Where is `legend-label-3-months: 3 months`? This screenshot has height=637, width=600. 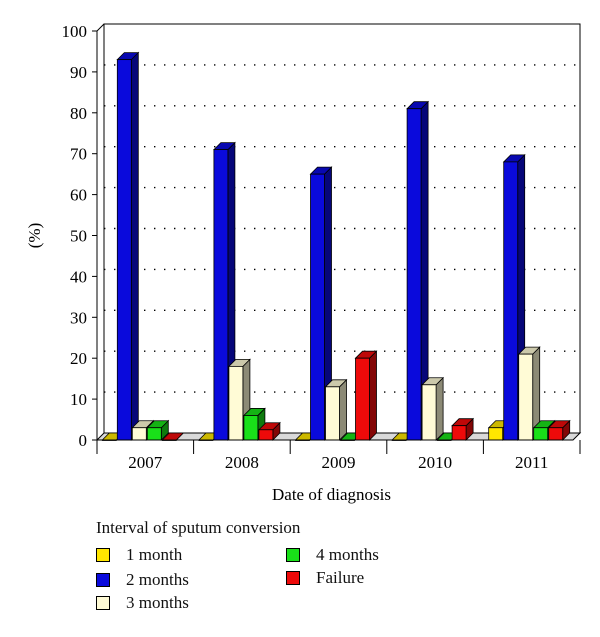 legend-label-3-months: 3 months is located at coordinates (157, 602).